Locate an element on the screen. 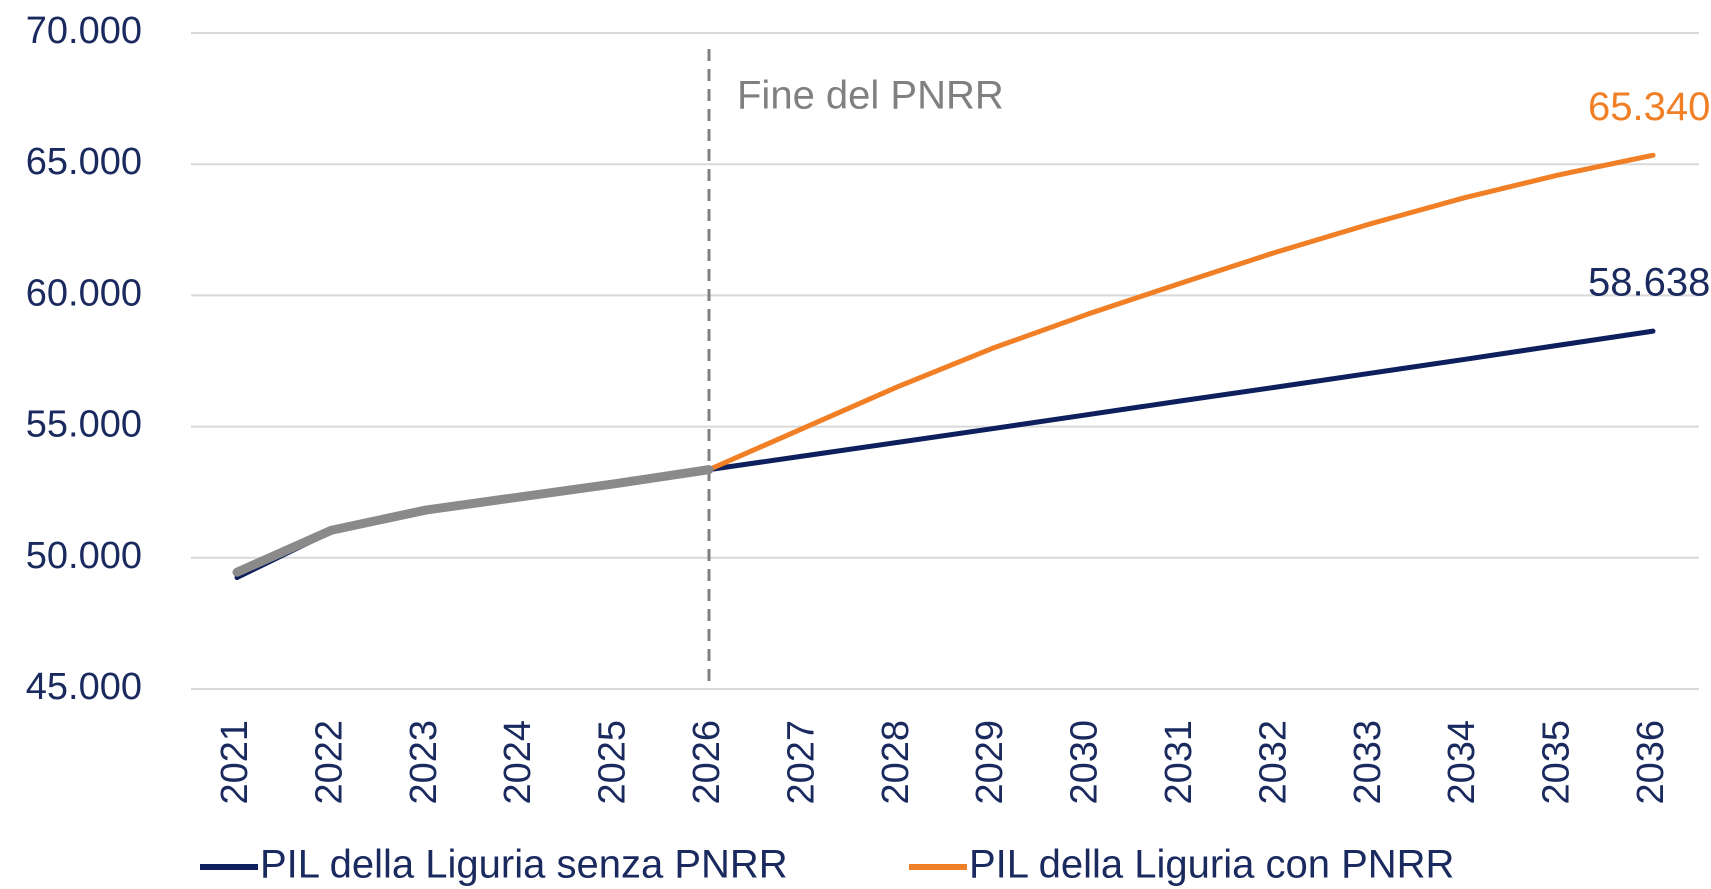 The height and width of the screenshot is (889, 1711). y-tick-label: 55.000 is located at coordinates (84, 425).